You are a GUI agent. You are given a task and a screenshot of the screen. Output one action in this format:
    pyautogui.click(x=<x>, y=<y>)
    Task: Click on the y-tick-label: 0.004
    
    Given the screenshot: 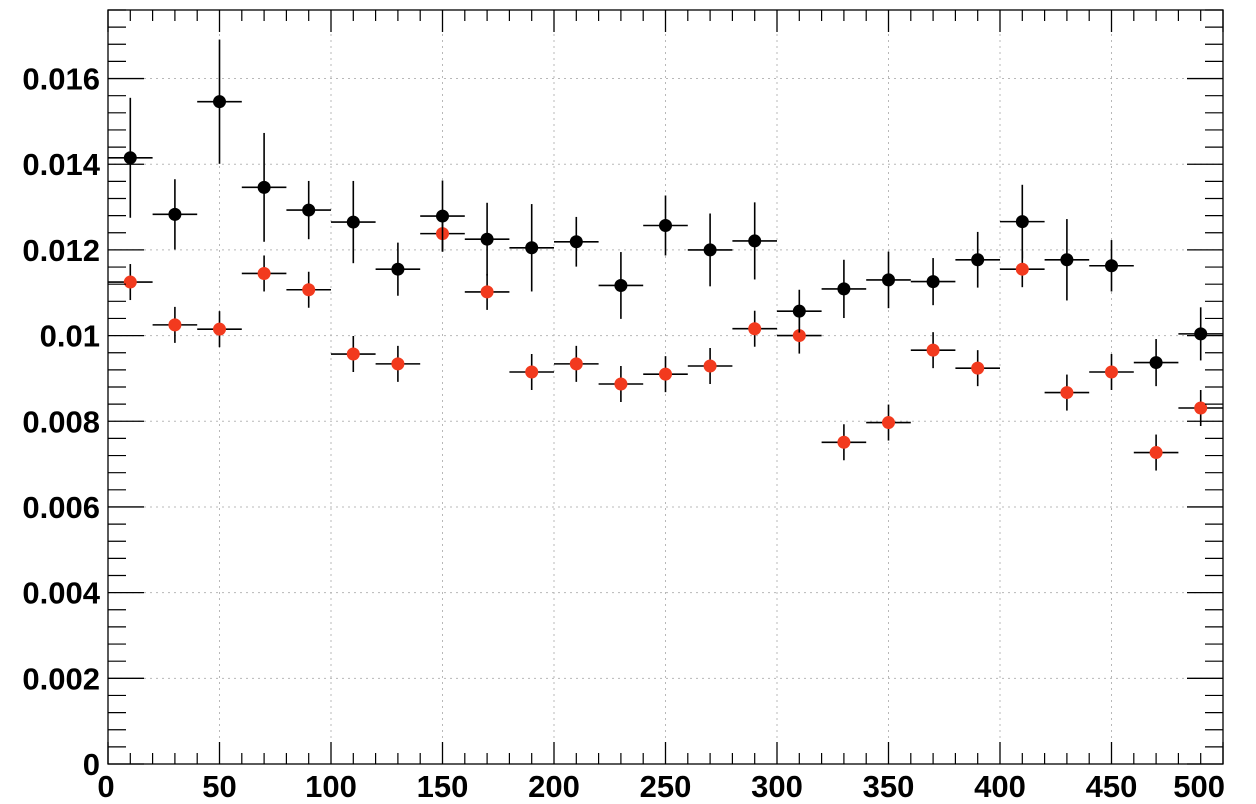 What is the action you would take?
    pyautogui.click(x=61, y=593)
    